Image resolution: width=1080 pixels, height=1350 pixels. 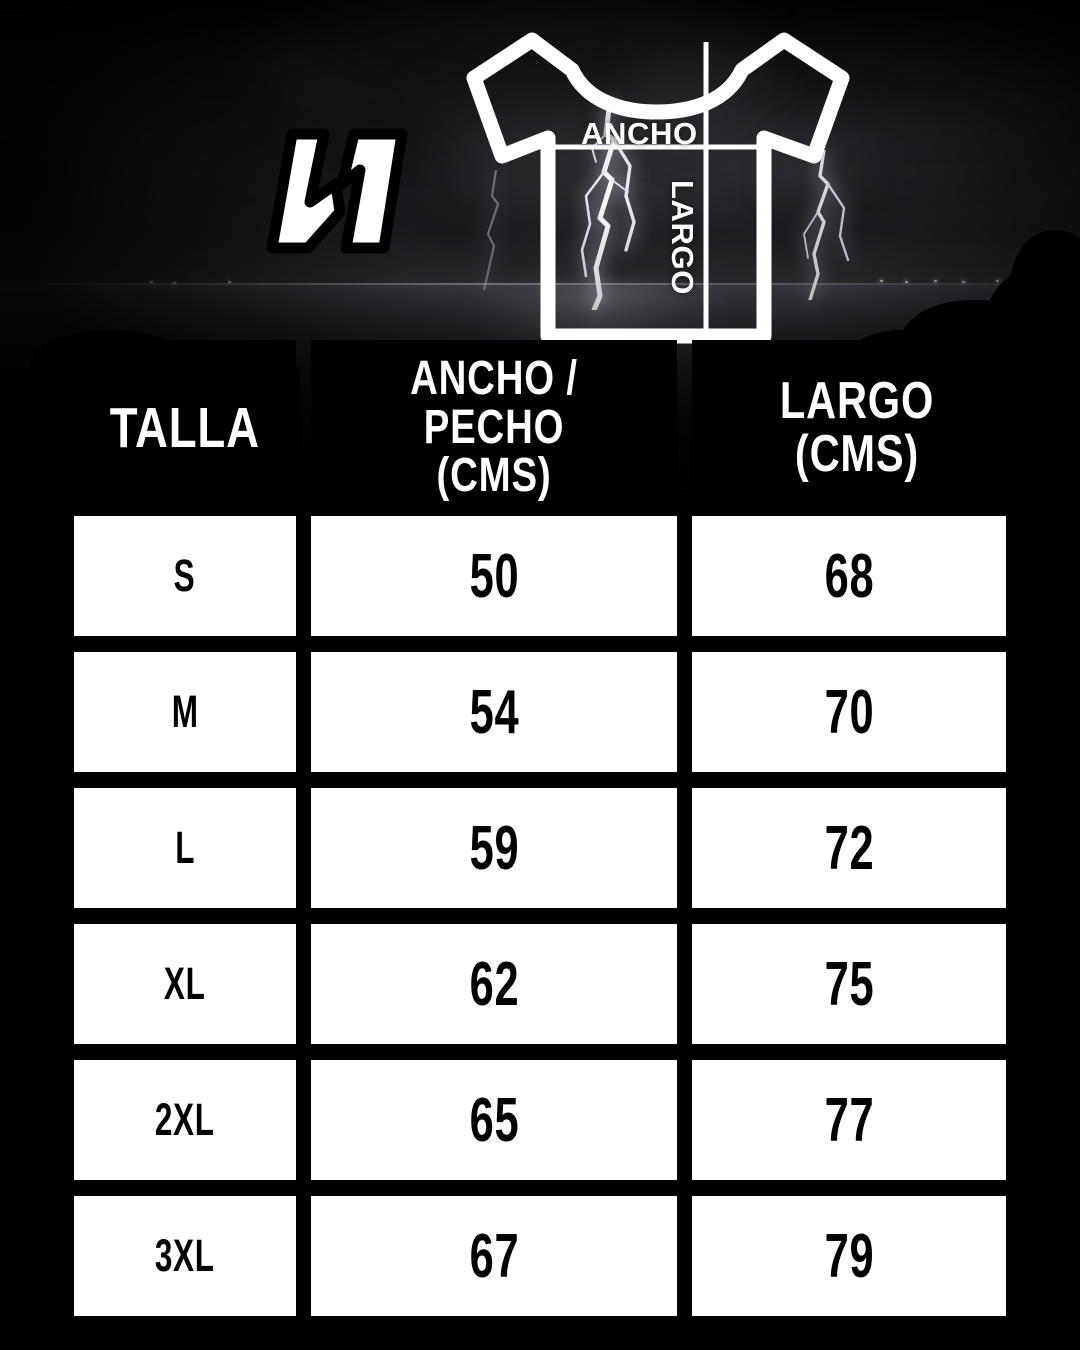 I want to click on cell-length: 79, so click(x=849, y=1256).